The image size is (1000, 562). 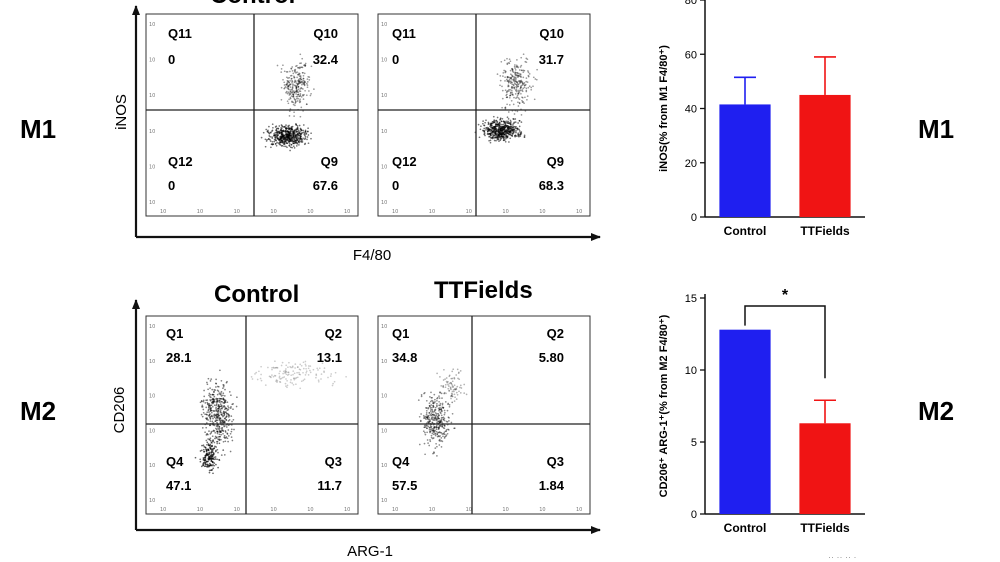 I want to click on category-label: TTFields, so click(x=825, y=231).